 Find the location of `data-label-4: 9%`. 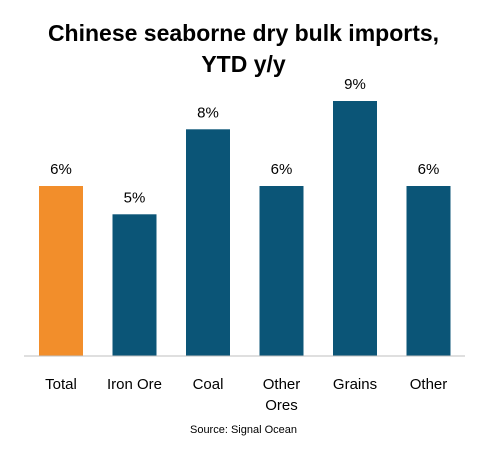

data-label-4: 9% is located at coordinates (355, 84).